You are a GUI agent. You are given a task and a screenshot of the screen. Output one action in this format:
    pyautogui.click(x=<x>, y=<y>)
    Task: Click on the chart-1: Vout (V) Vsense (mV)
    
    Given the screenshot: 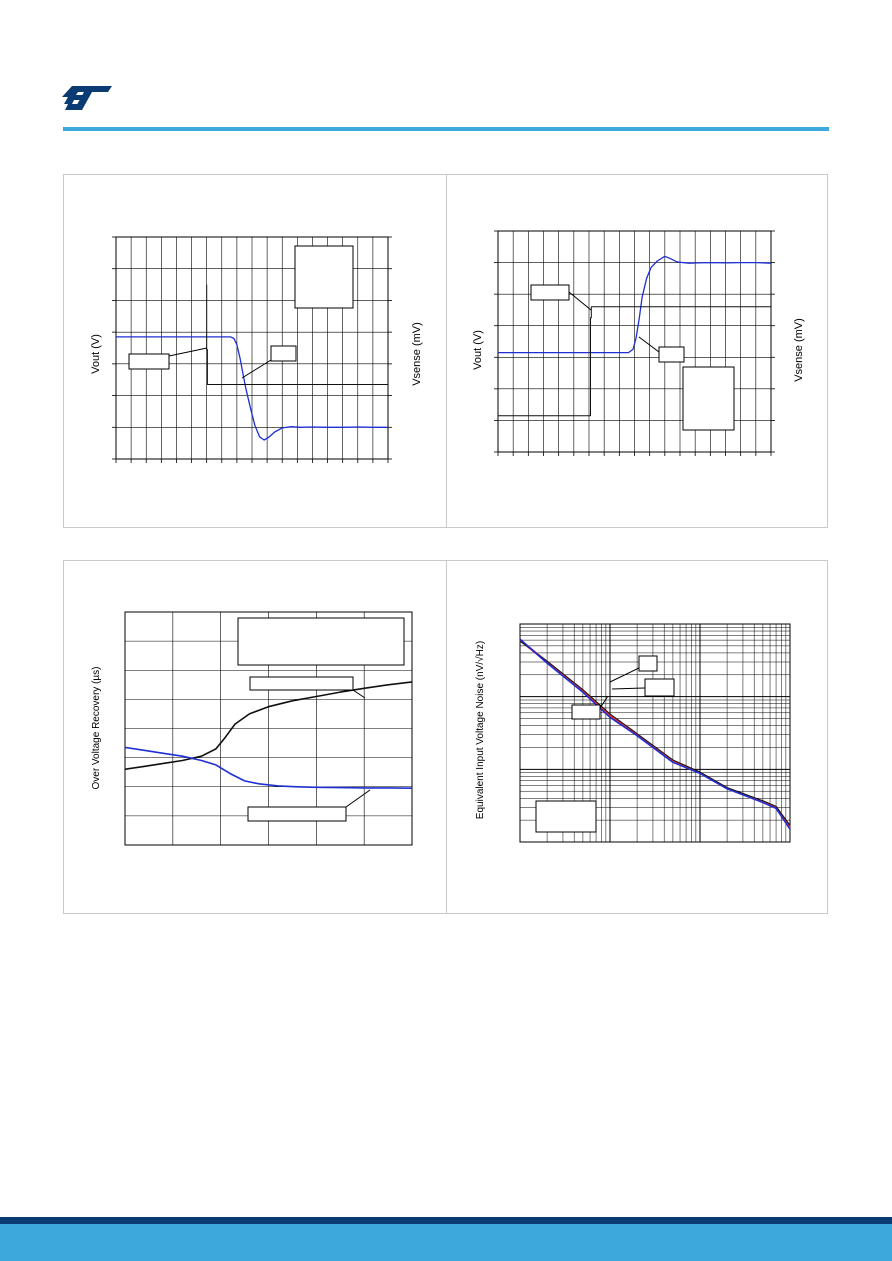 What is the action you would take?
    pyautogui.click(x=256, y=349)
    